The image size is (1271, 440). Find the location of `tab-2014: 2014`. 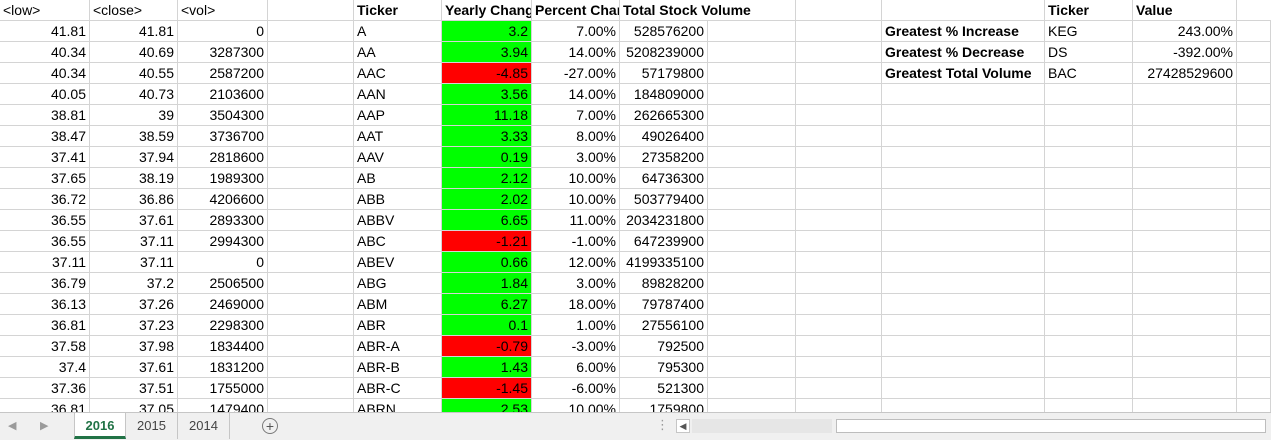

tab-2014: 2014 is located at coordinates (204, 426).